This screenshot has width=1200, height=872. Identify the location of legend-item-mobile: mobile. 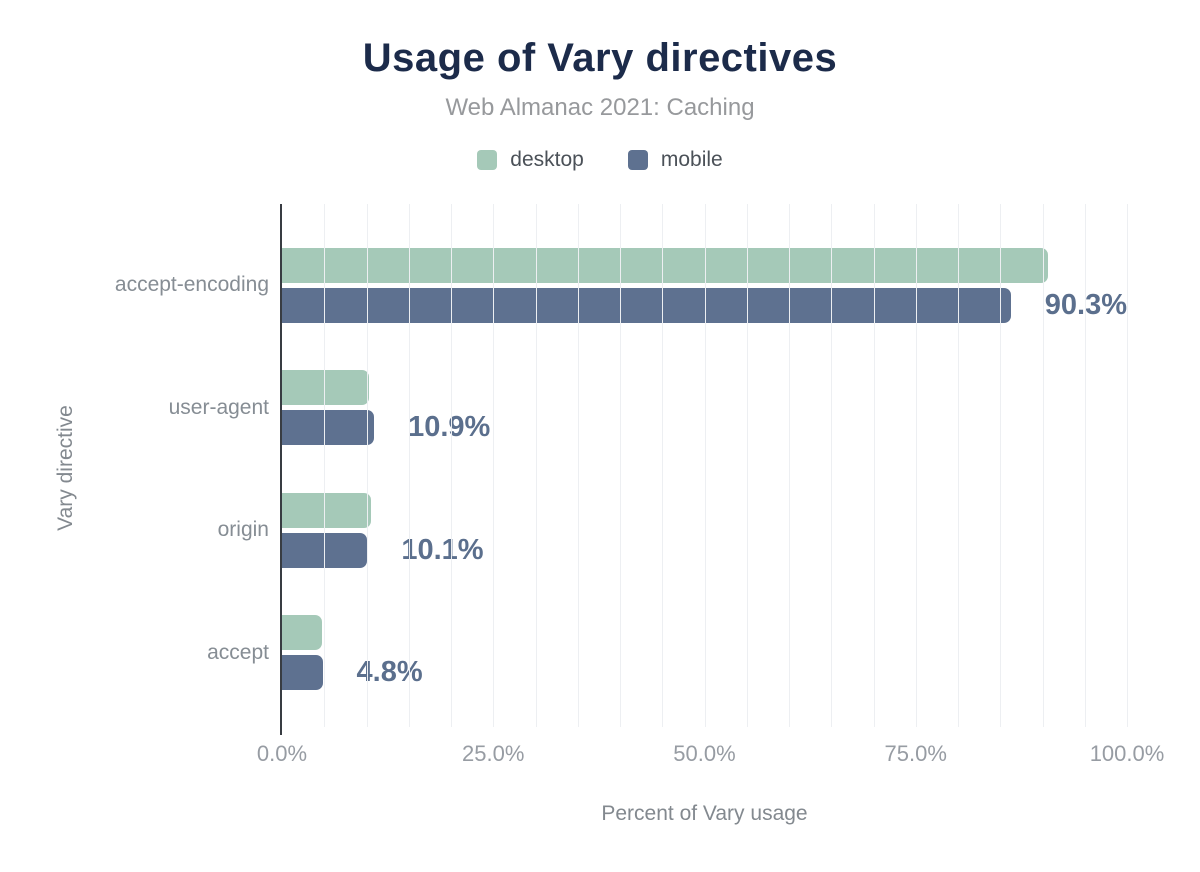
(675, 160).